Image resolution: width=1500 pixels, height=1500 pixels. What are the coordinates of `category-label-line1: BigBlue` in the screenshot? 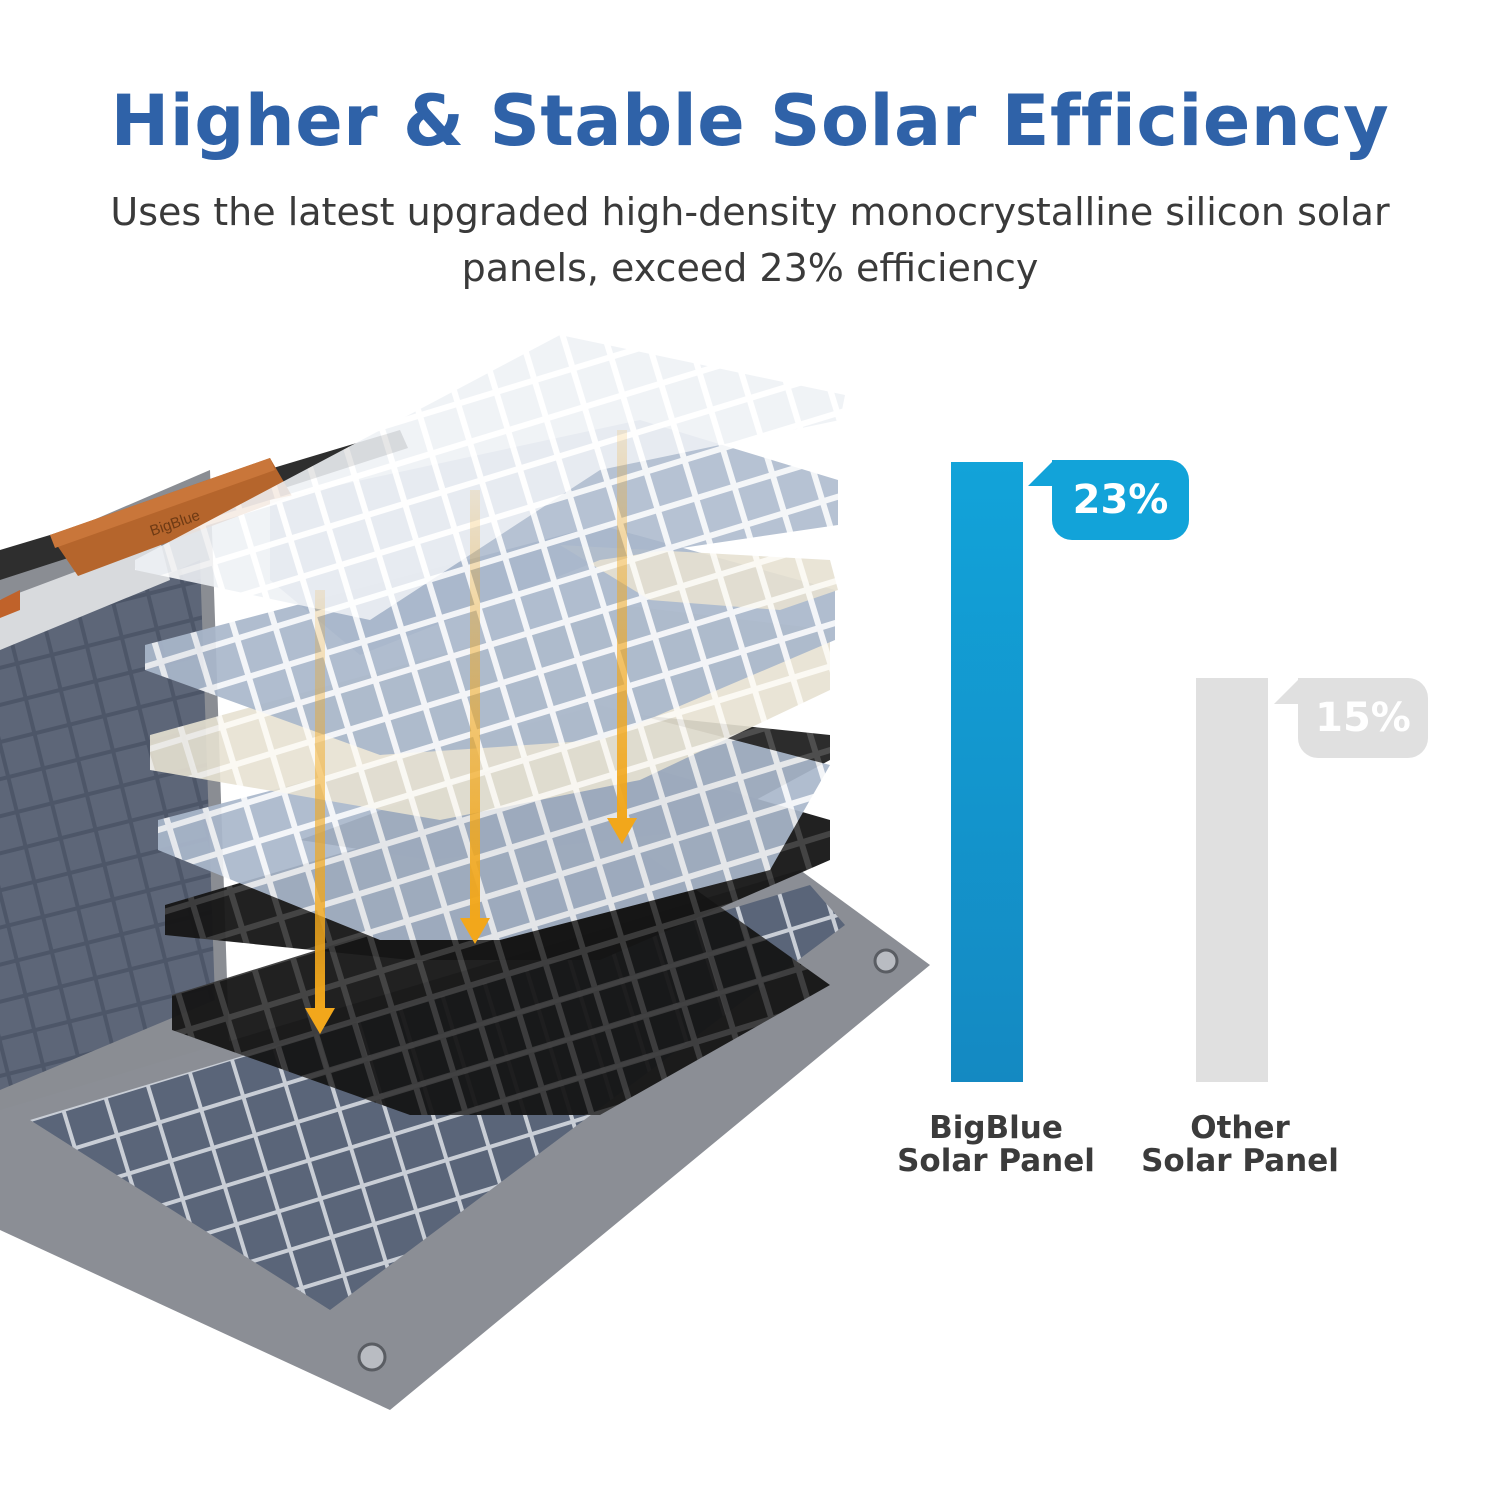 It's located at (996, 1128).